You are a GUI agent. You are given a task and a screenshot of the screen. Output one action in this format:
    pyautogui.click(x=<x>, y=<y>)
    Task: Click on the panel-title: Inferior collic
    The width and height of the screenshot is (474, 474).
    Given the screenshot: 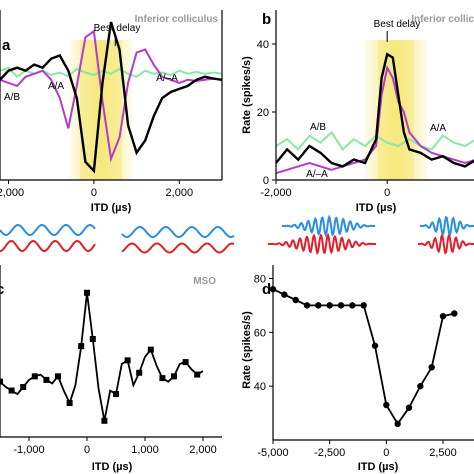 What is the action you would take?
    pyautogui.click(x=442, y=19)
    